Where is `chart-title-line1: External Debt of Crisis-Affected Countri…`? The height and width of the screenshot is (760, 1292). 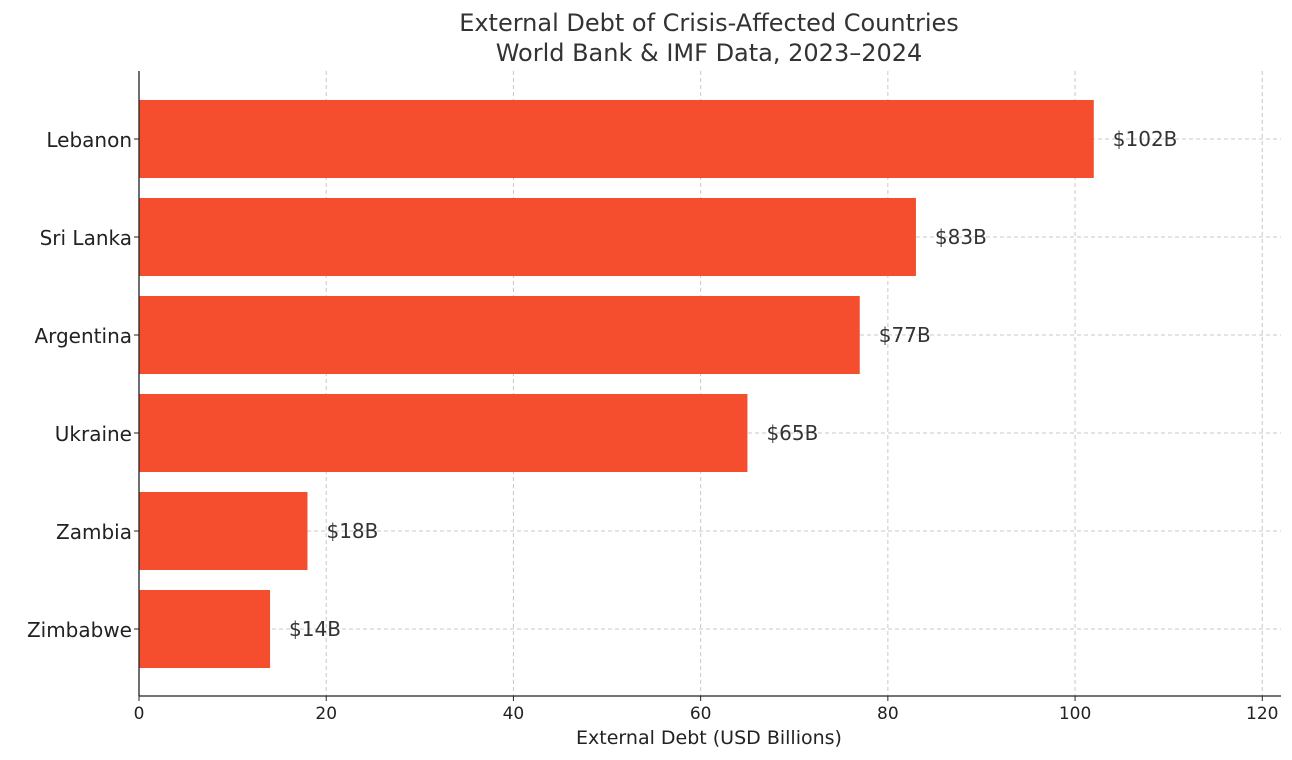
chart-title-line1: External Debt of Crisis-Affected Countri… is located at coordinates (709, 23).